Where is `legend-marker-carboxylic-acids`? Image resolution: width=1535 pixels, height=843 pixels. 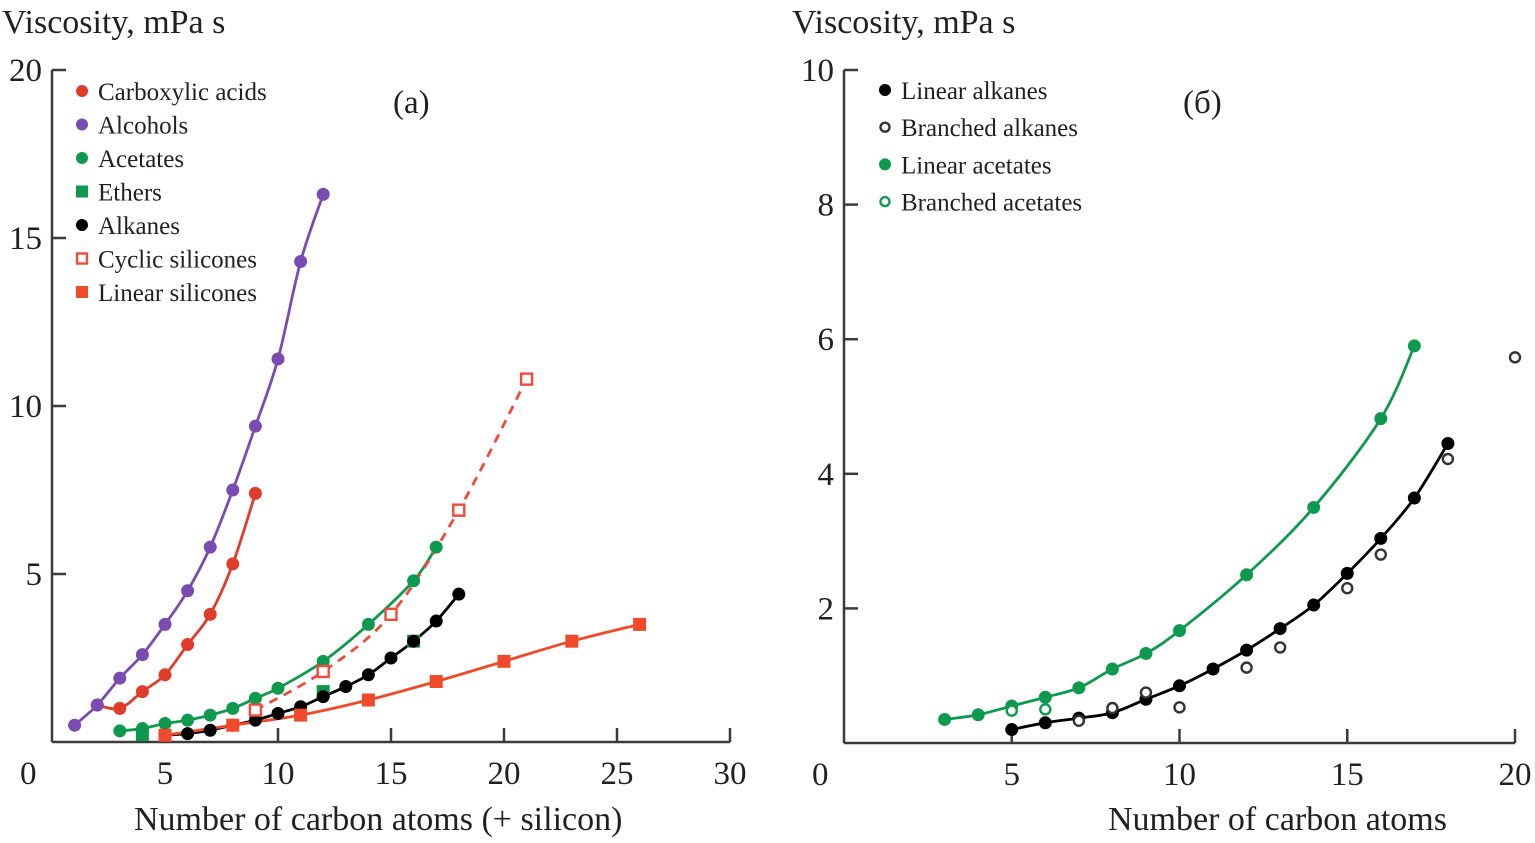
legend-marker-carboxylic-acids is located at coordinates (82, 91).